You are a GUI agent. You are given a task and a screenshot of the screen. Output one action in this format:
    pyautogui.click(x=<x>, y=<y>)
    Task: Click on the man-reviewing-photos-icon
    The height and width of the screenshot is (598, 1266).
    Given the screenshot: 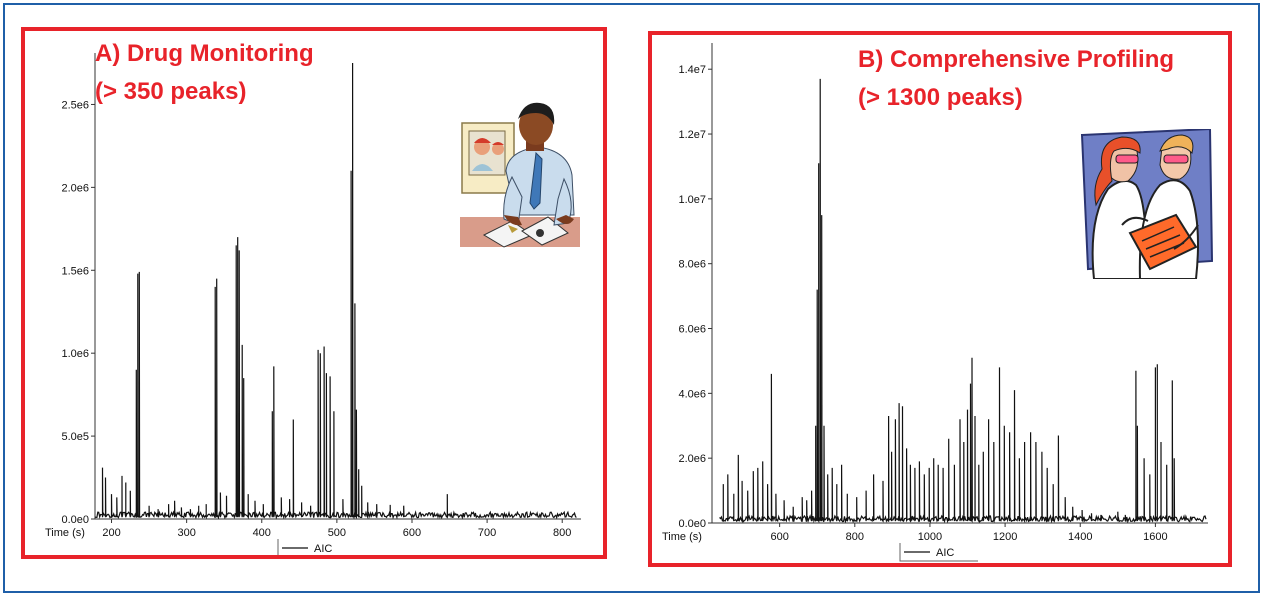 What is the action you would take?
    pyautogui.click(x=520, y=175)
    